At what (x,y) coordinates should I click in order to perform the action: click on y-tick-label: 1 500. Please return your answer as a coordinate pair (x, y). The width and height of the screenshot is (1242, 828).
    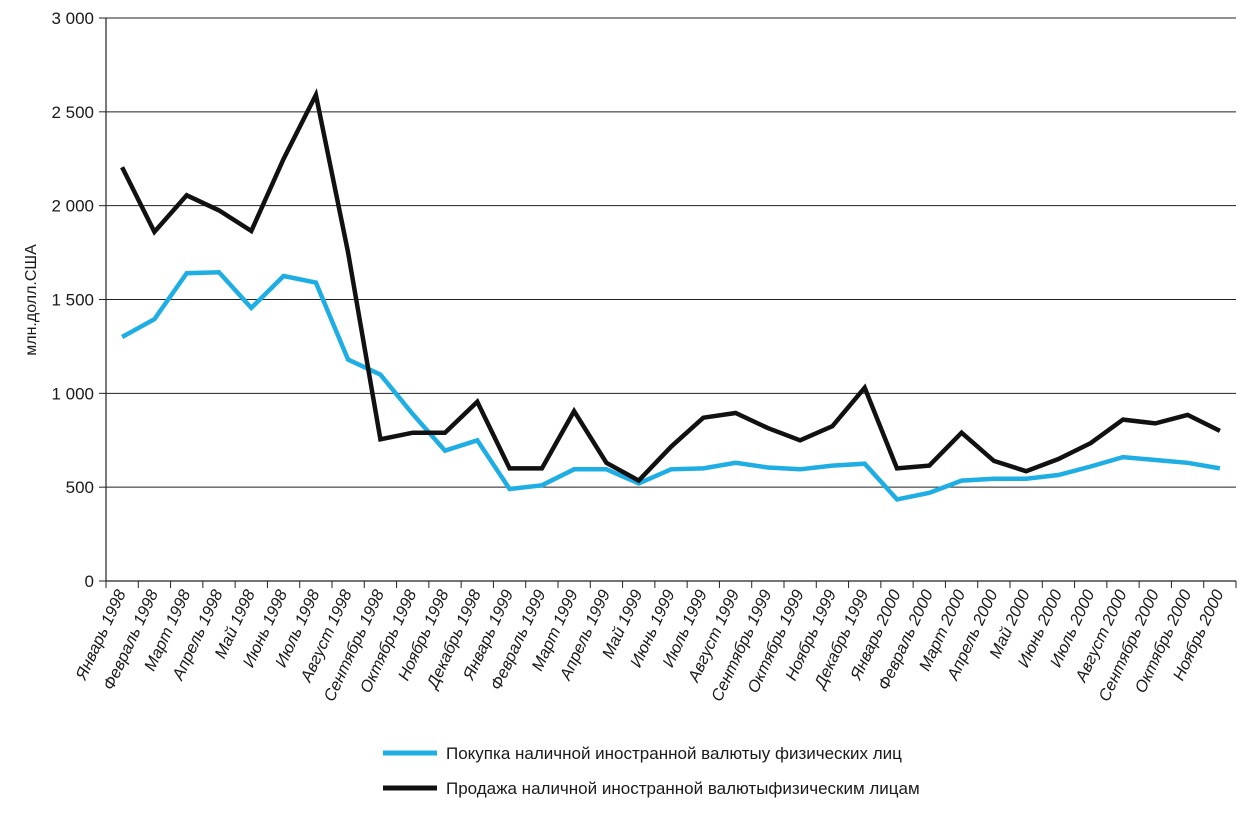
    Looking at the image, I should click on (72, 300).